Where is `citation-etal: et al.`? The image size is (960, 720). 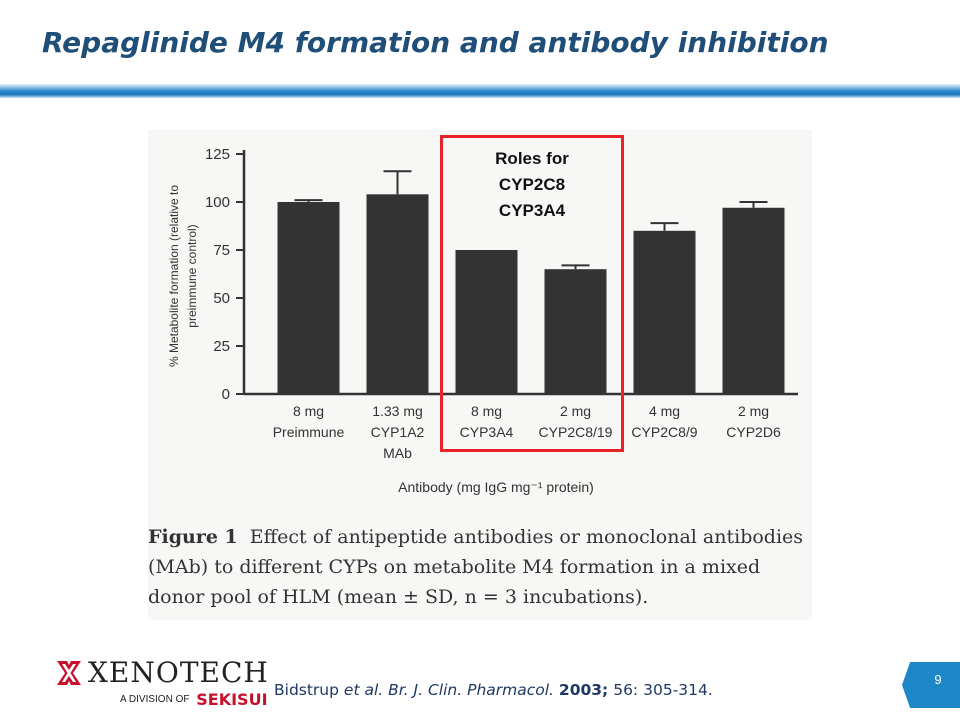
citation-etal: et al. is located at coordinates (363, 690).